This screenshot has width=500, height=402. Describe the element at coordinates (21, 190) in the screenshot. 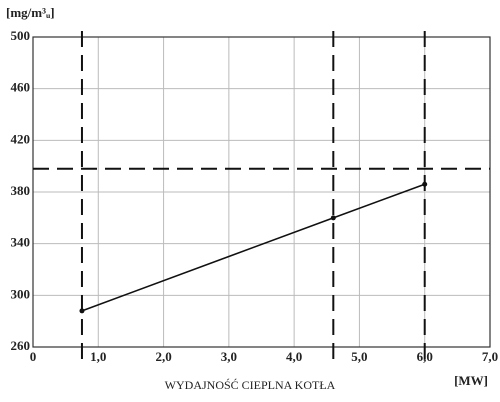

I see `y-tick-label: 380` at that location.